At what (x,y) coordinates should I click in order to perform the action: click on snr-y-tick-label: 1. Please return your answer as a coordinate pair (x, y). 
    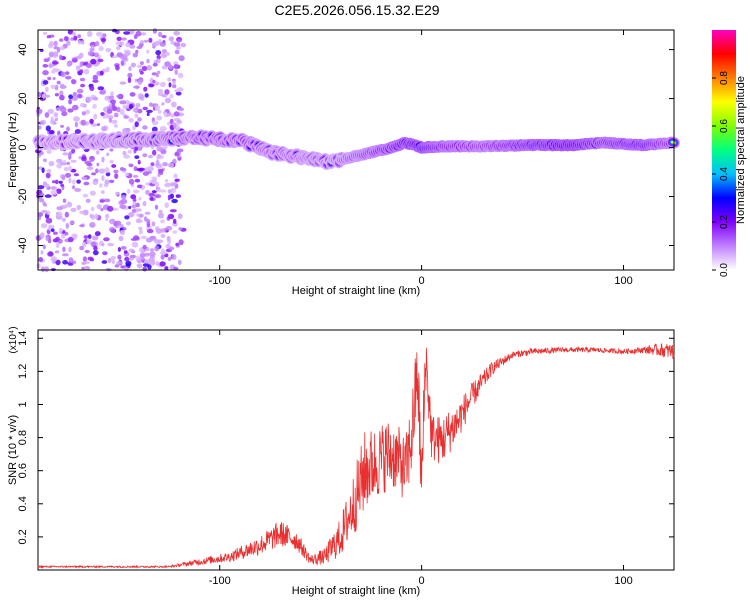
    Looking at the image, I should click on (23, 404).